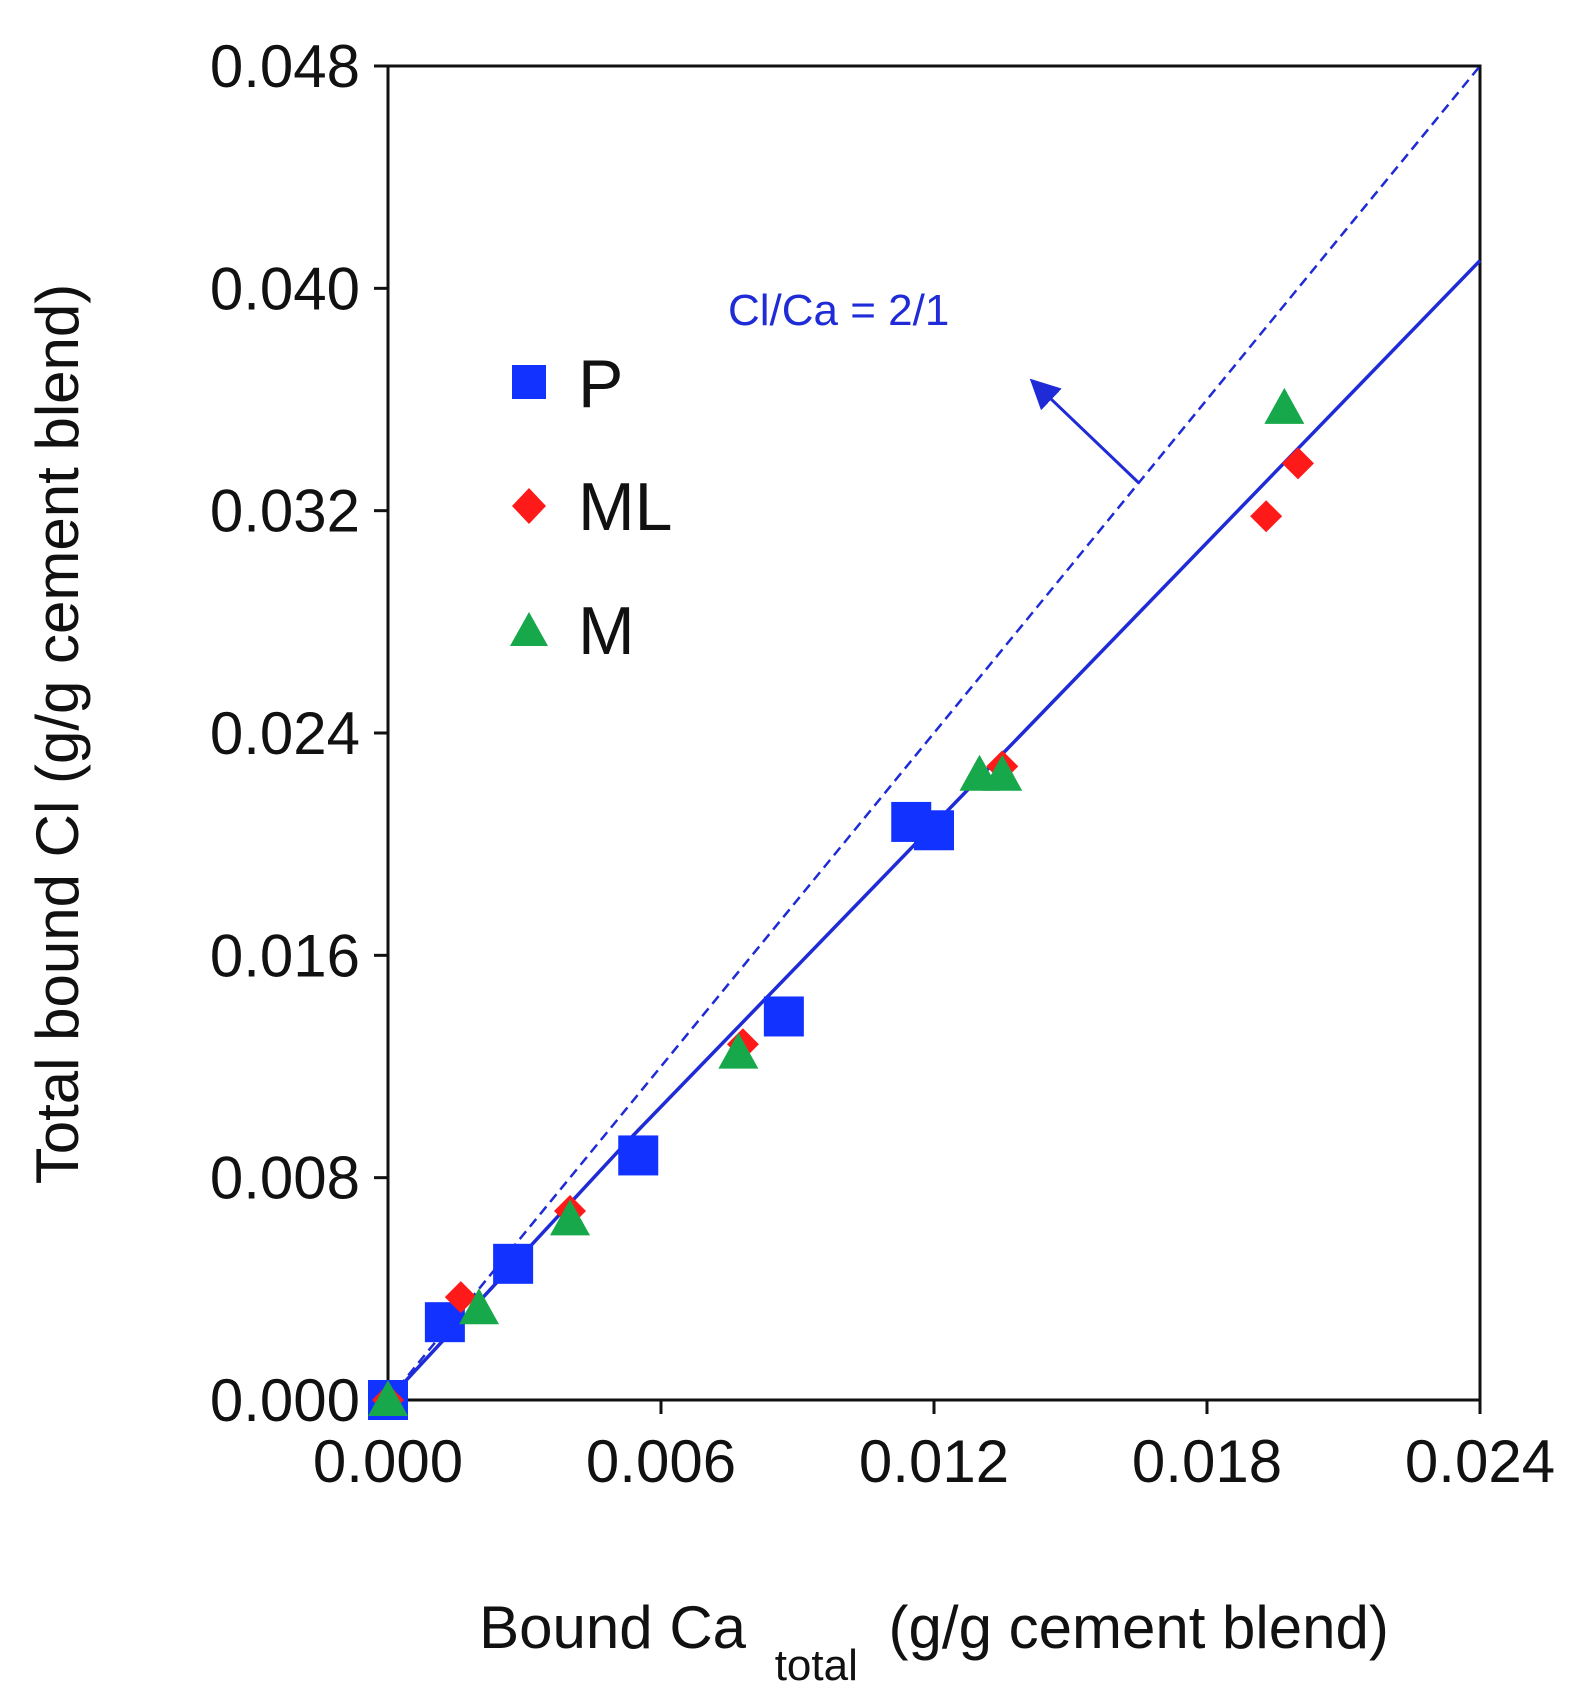 This screenshot has width=1580, height=1702. I want to click on x-tick-label: 0.012, so click(934, 1461).